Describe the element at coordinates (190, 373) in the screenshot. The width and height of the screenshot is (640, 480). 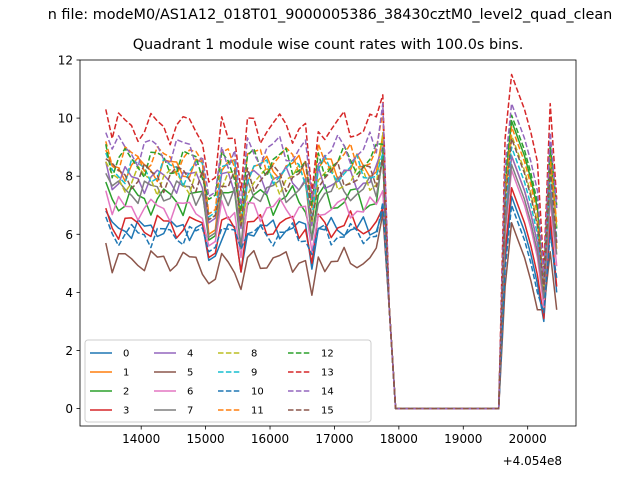
I see `legend-label-5: 5` at that location.